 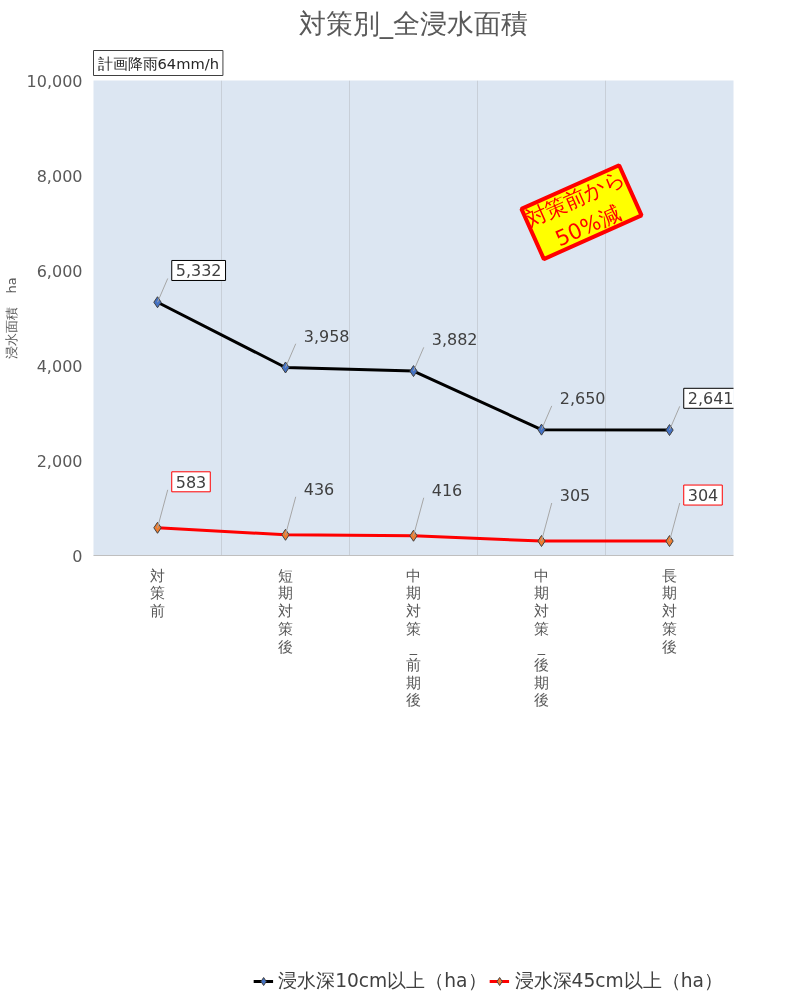 I want to click on y-tick-label: 0, so click(x=77, y=556).